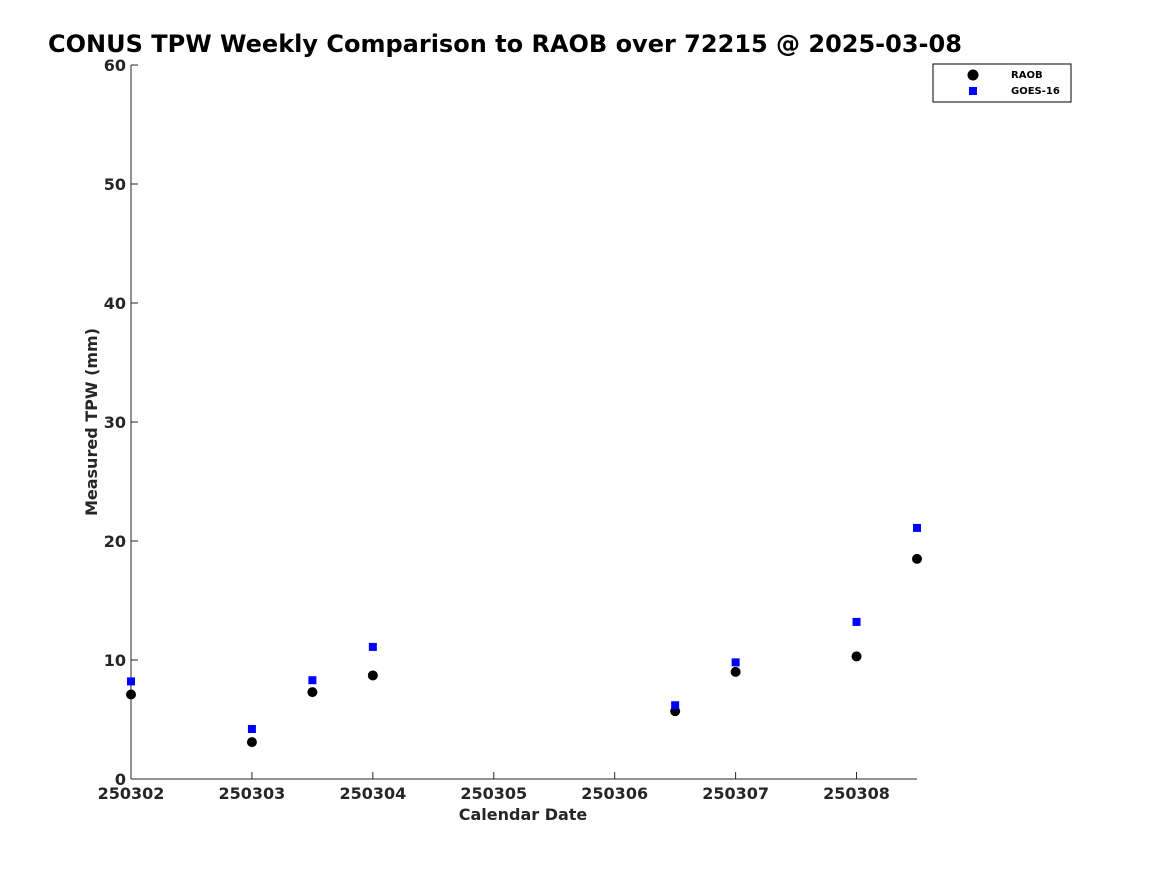 The height and width of the screenshot is (875, 1167). I want to click on y-tick-label: 40, so click(115, 303).